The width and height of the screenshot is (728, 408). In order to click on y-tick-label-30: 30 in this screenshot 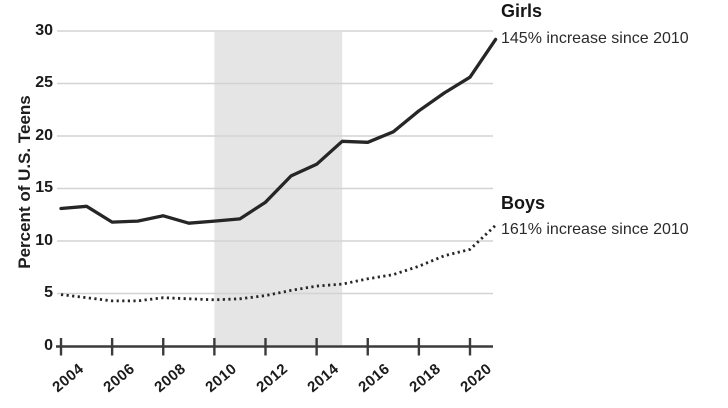, I will do `click(44, 30)`.